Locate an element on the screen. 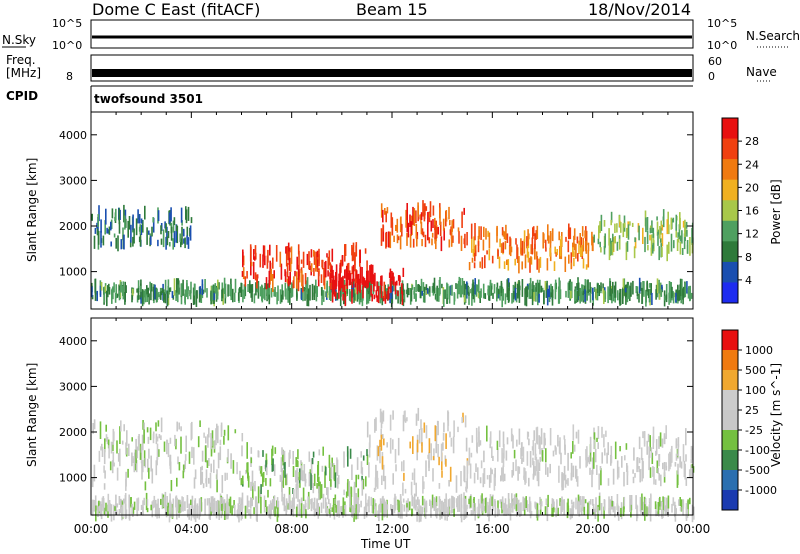 The height and width of the screenshot is (554, 800). x-tick-label: 00:00 is located at coordinates (91, 529).